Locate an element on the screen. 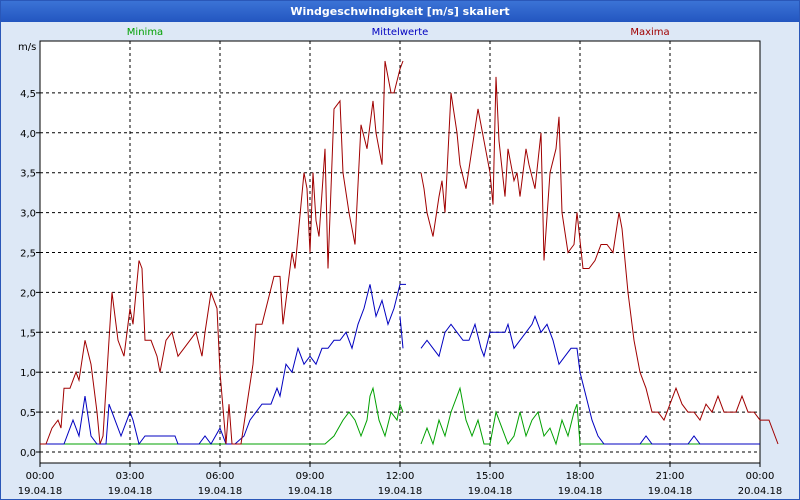 This screenshot has width=800, height=500. x-tick-time: 03:00 is located at coordinates (130, 476).